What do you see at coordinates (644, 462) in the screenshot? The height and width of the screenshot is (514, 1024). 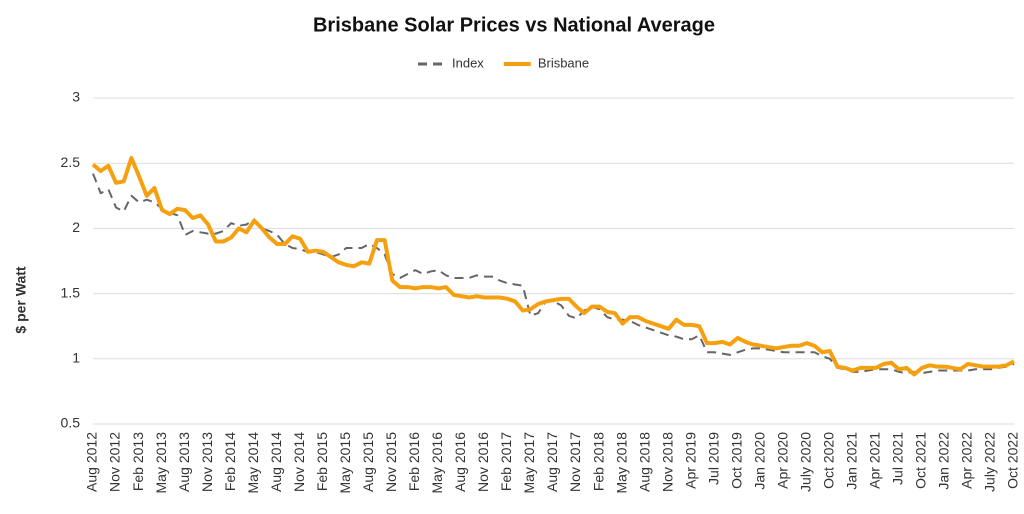 I see `x-tick-label: Aug 2018` at bounding box center [644, 462].